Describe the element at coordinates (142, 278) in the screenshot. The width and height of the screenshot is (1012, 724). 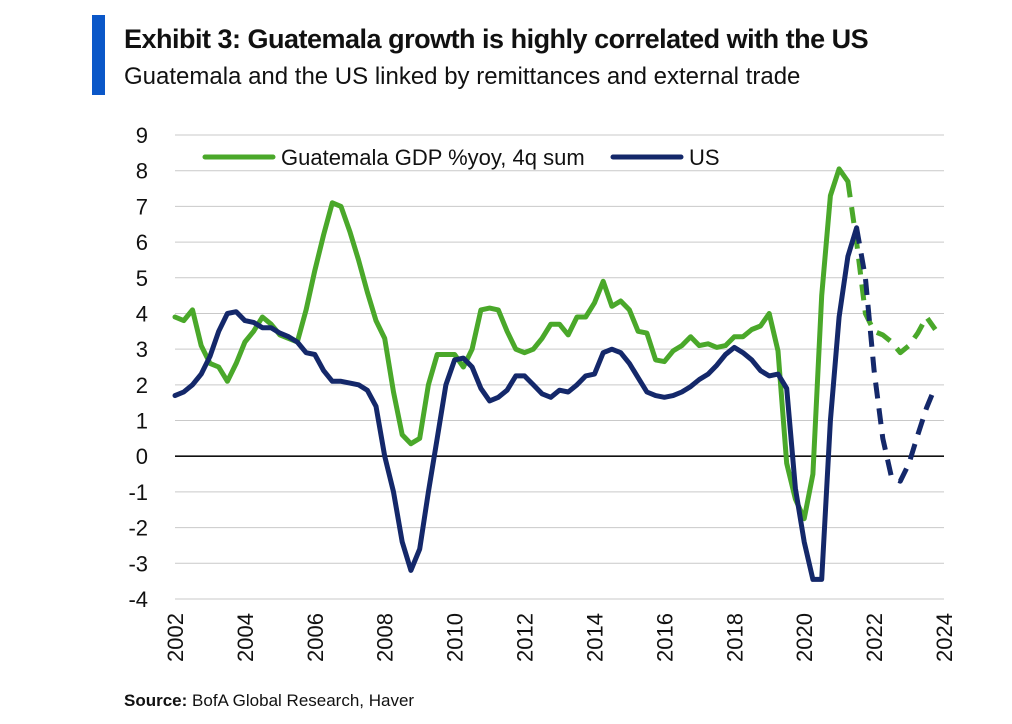
I see `y-tick-label: 5` at that location.